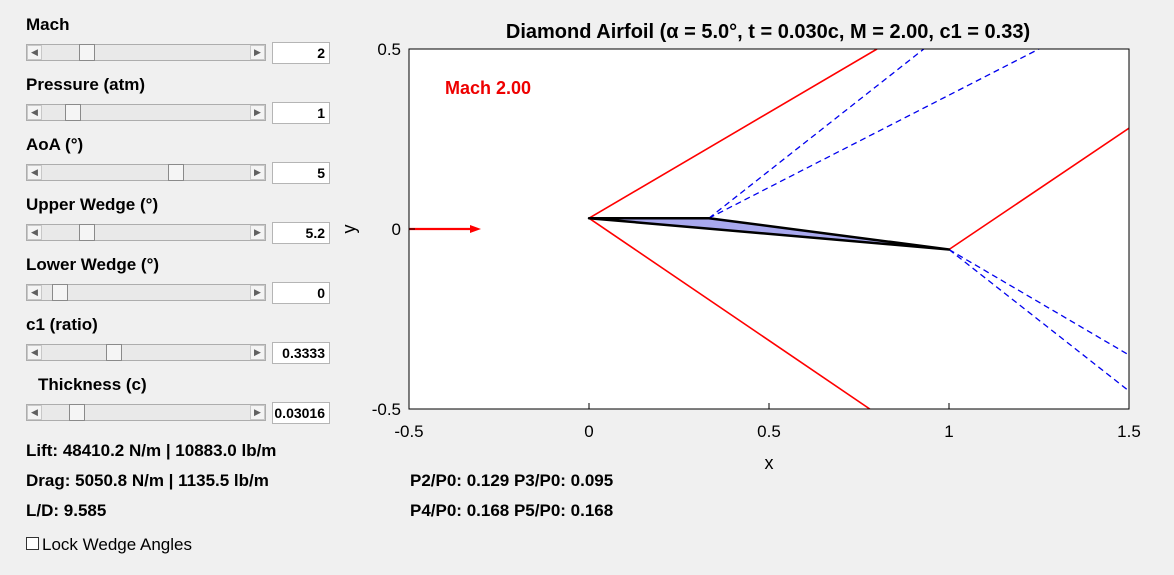  I want to click on control-value-field: 5.2, so click(301, 233).